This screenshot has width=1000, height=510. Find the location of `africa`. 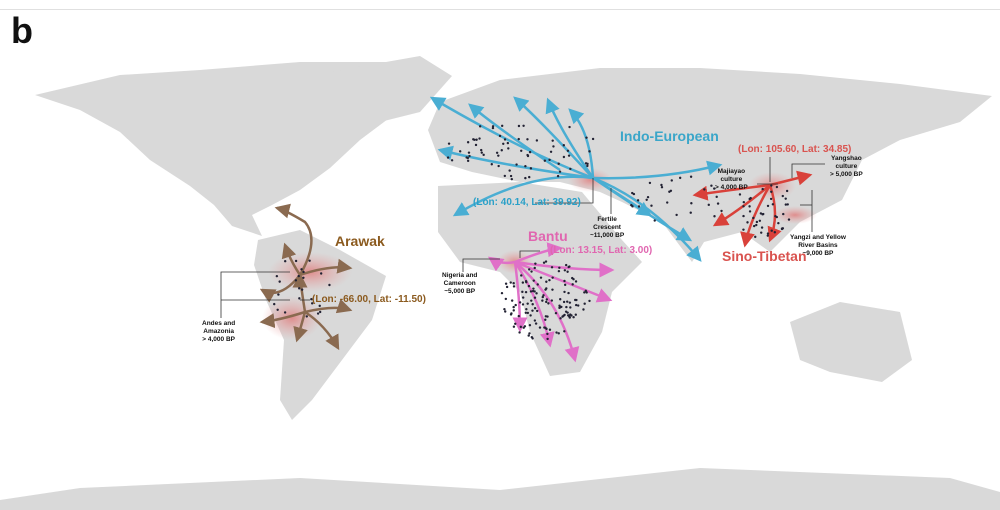

africa is located at coordinates (540, 279).